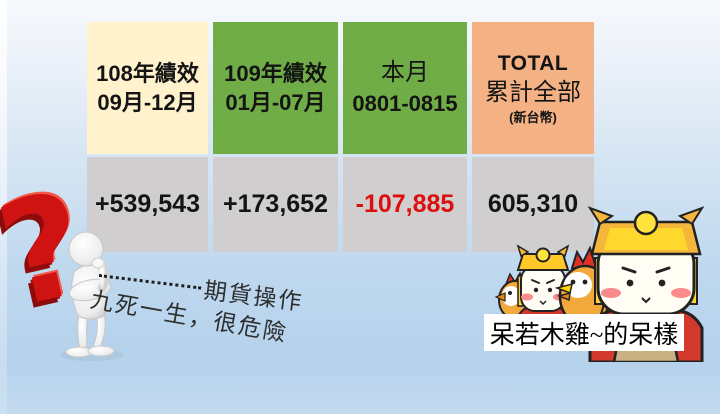  What do you see at coordinates (147, 102) in the screenshot?
I see `header-line: 09月-12月` at bounding box center [147, 102].